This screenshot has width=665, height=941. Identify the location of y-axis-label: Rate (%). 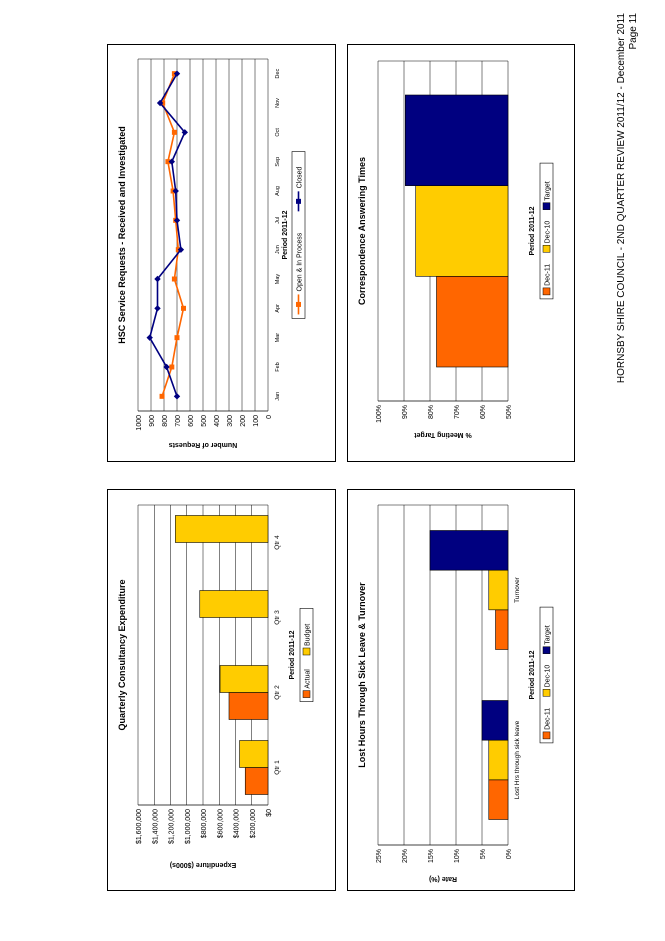
(443, 878).